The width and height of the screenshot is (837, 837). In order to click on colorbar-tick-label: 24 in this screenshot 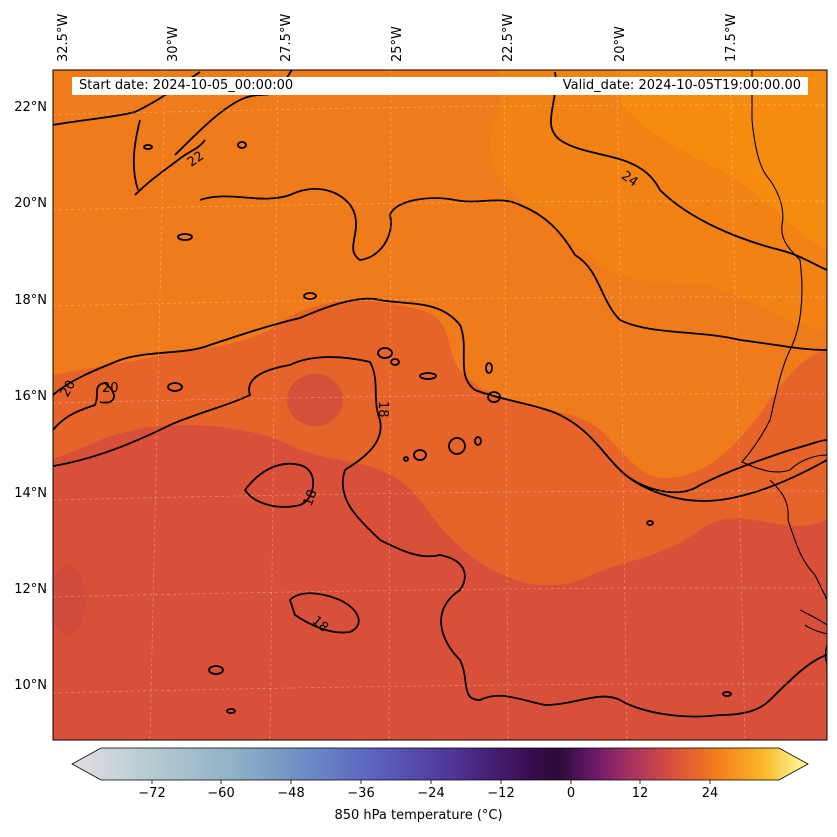, I will do `click(710, 793)`.